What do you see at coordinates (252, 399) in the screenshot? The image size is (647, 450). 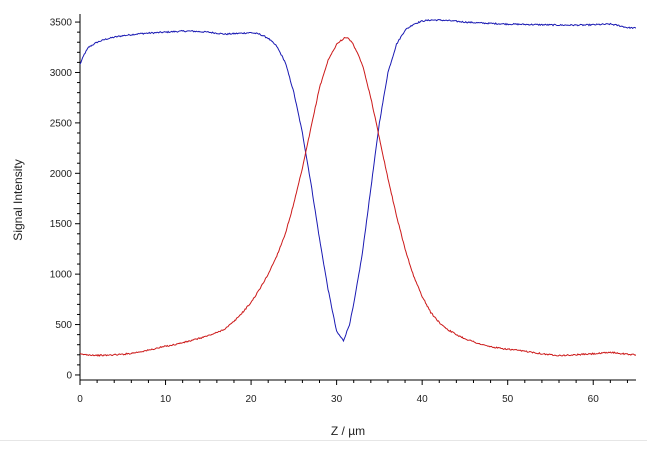 I see `x-tick-label: 20` at bounding box center [252, 399].